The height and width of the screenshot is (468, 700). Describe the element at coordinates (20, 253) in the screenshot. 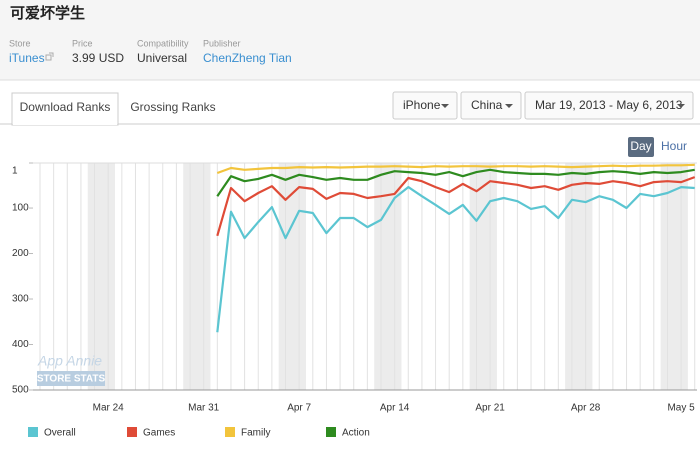

I see `y-tick-label: 200` at that location.